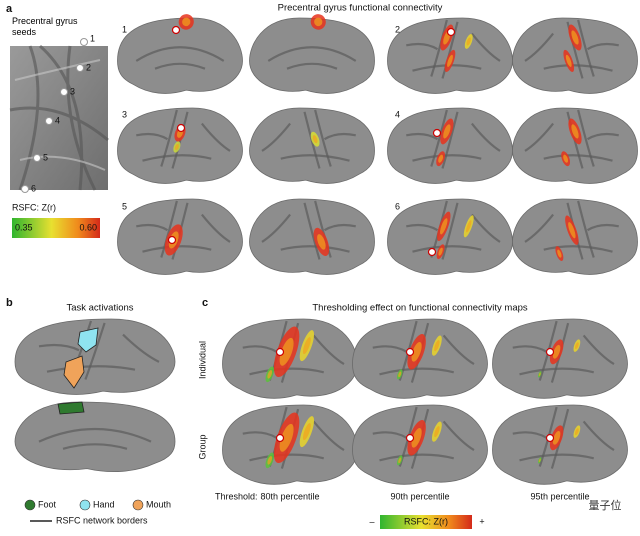  What do you see at coordinates (124, 114) in the screenshot?
I see `map-label: 3` at bounding box center [124, 114].